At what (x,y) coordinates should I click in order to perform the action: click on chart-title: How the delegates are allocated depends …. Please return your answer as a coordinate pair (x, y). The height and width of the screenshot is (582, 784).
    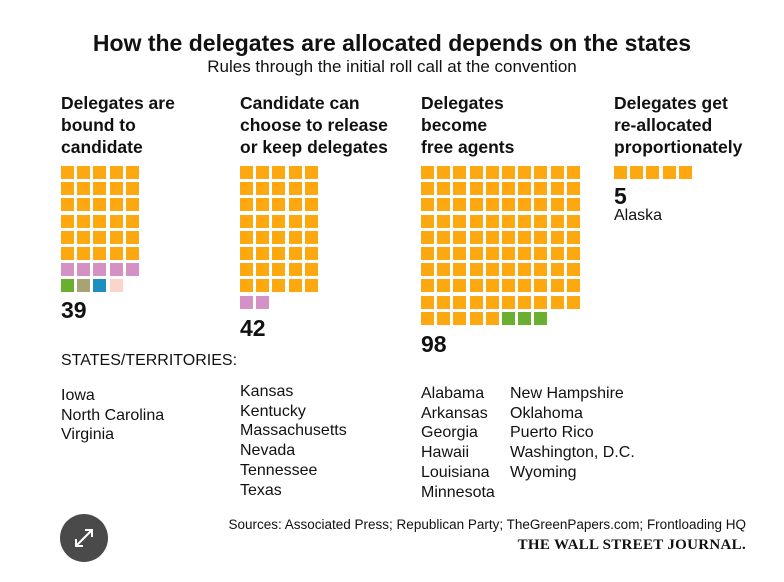
    Looking at the image, I should click on (392, 43).